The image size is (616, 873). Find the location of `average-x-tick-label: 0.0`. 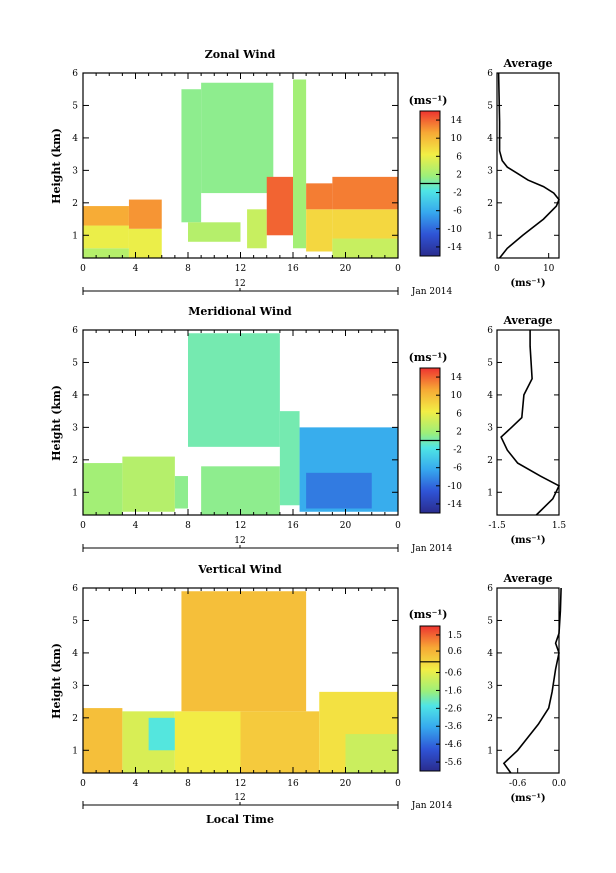

average-x-tick-label: 0.0 is located at coordinates (559, 784).